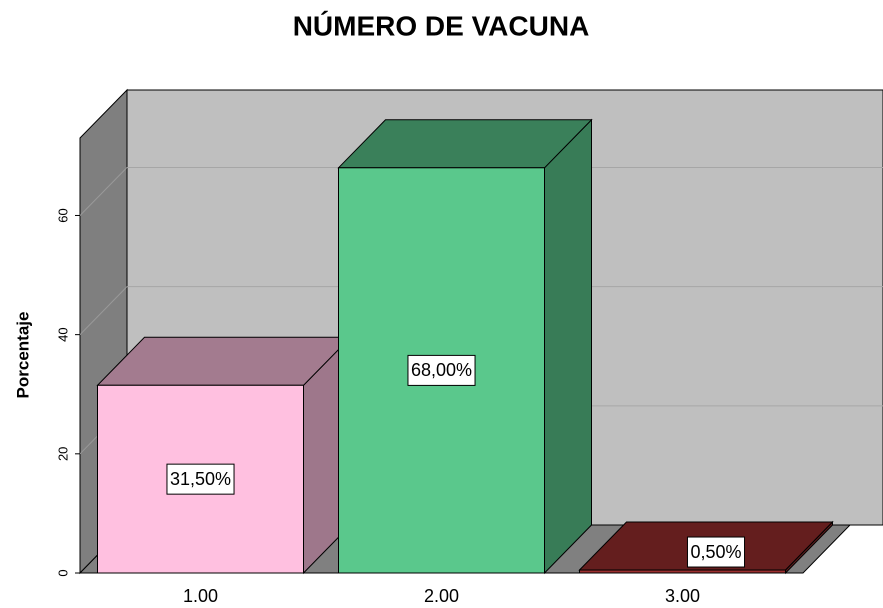 This screenshot has width=883, height=608. What do you see at coordinates (62, 334) in the screenshot?
I see `y-tick-label: 40` at bounding box center [62, 334].